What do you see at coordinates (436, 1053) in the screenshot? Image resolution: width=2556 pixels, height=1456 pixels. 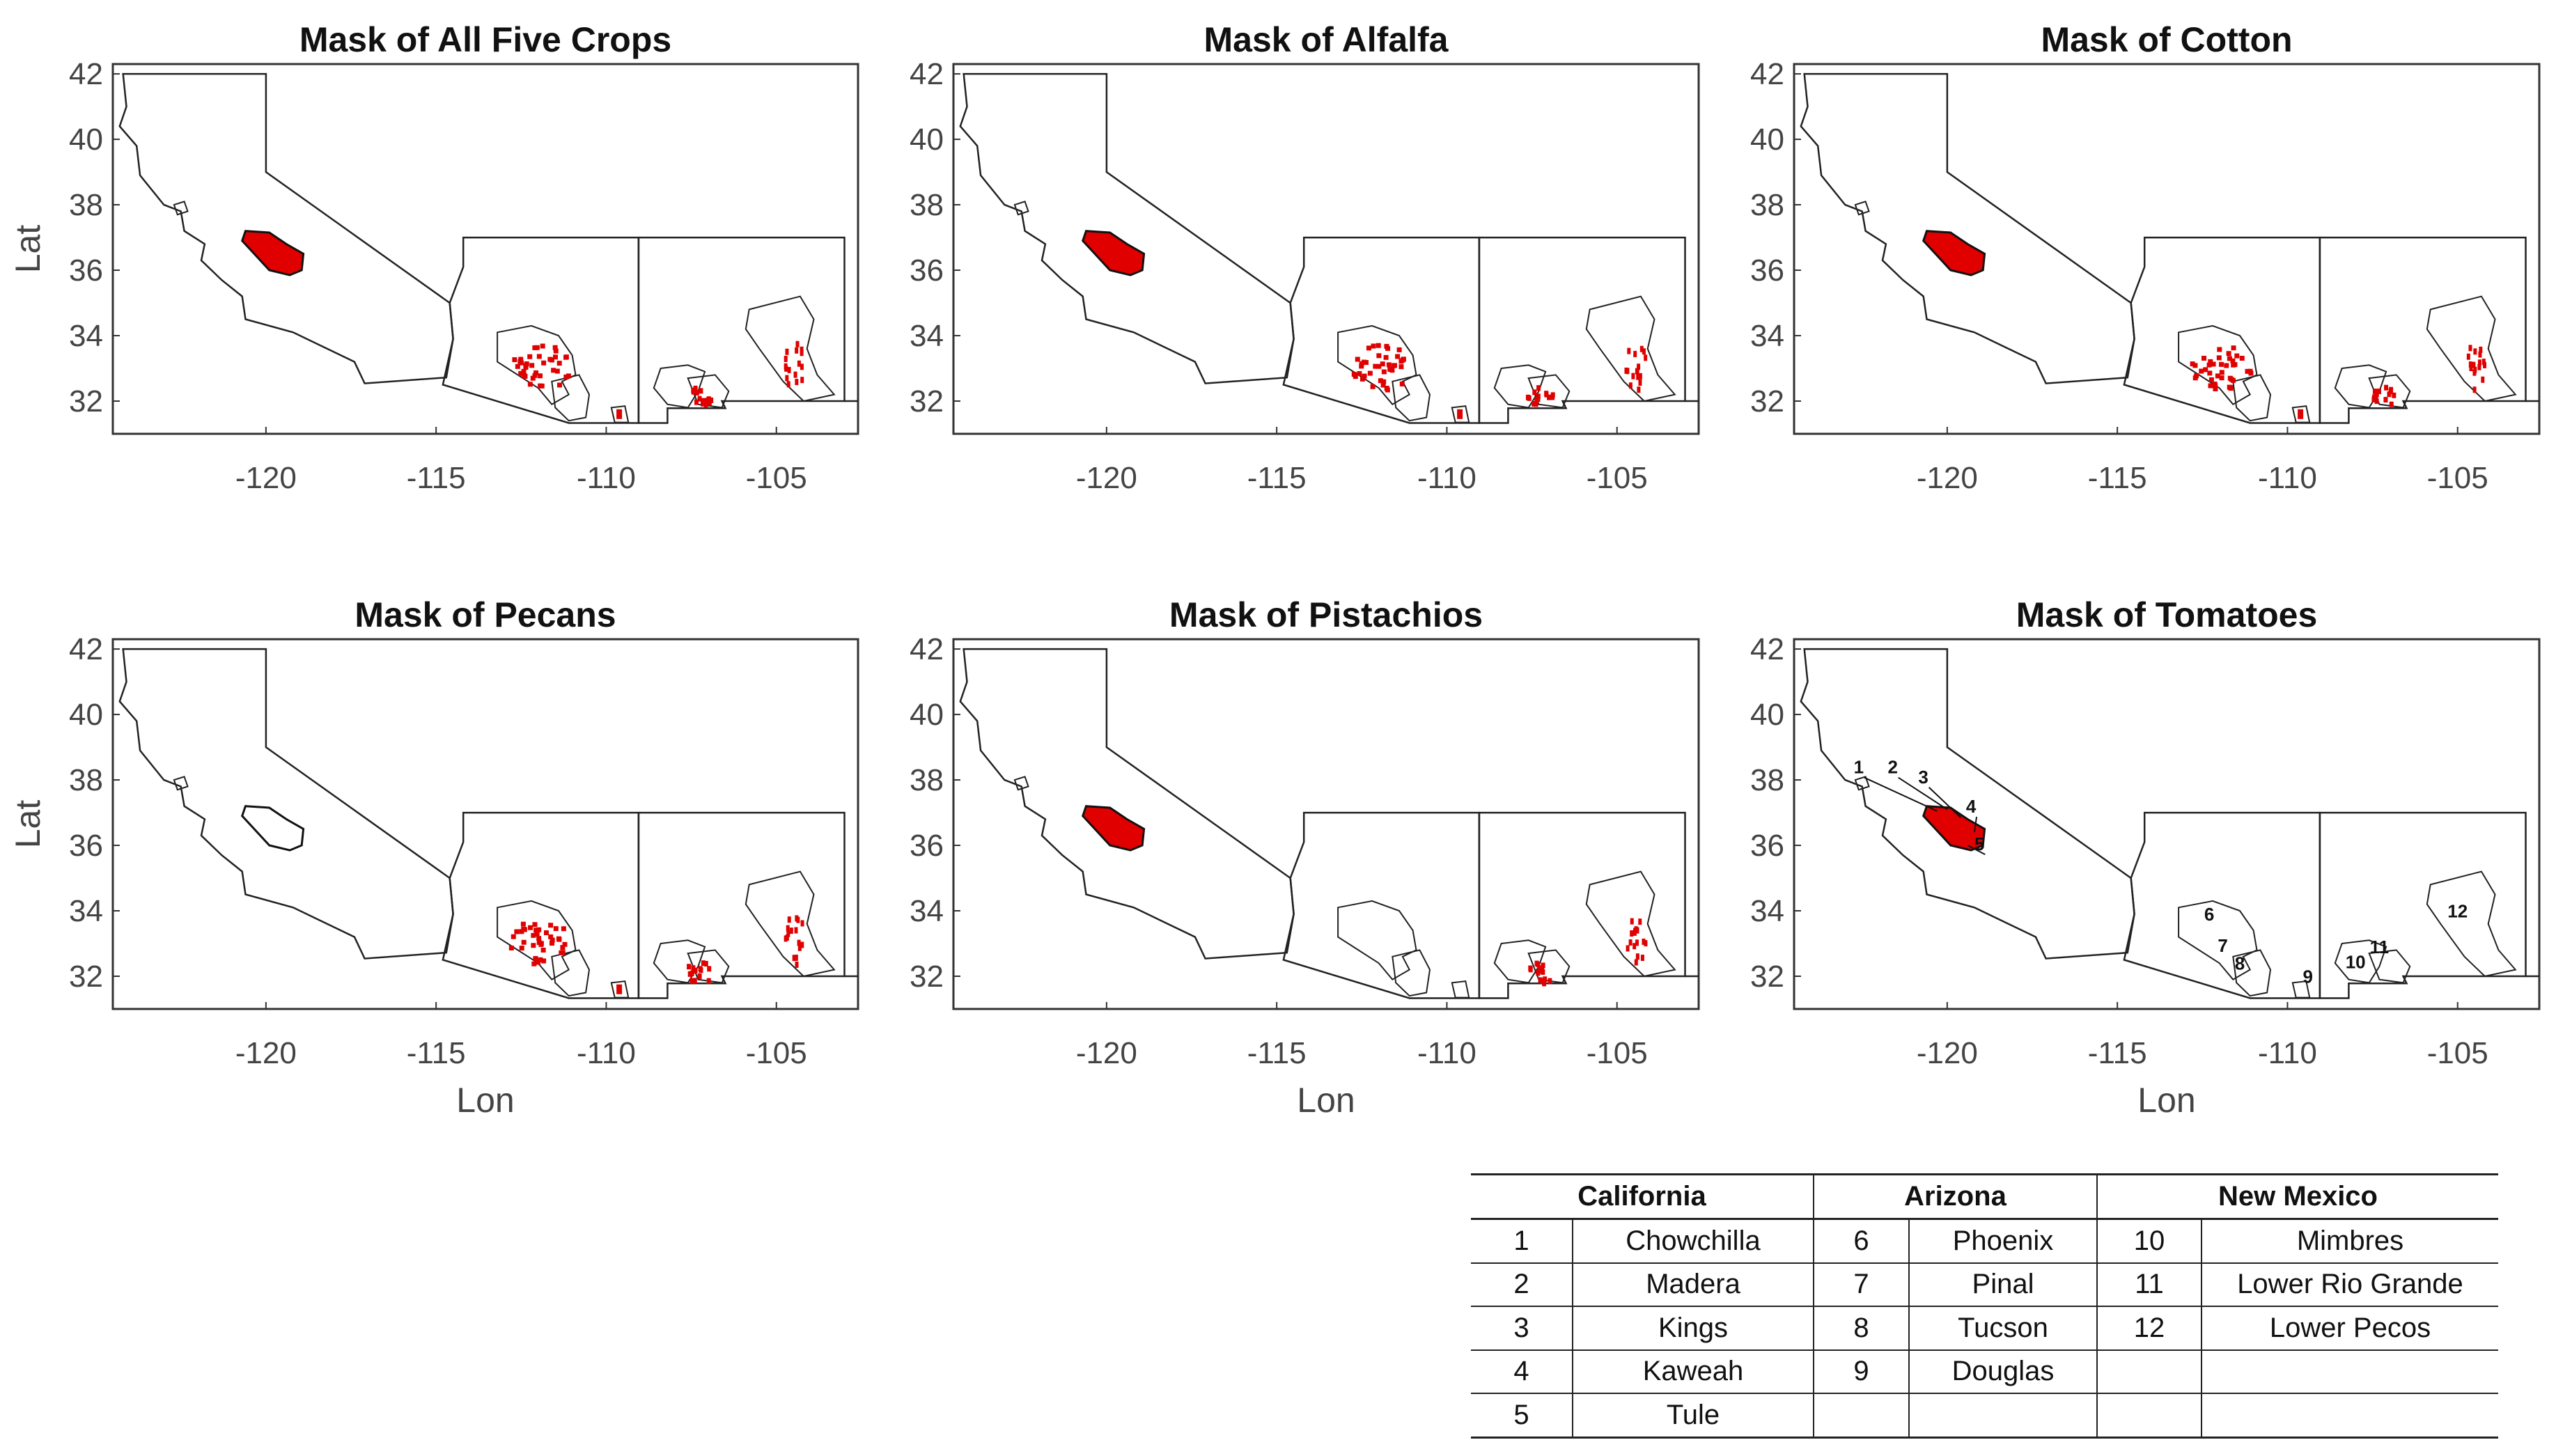 I see `lon-tick-label: -115` at bounding box center [436, 1053].